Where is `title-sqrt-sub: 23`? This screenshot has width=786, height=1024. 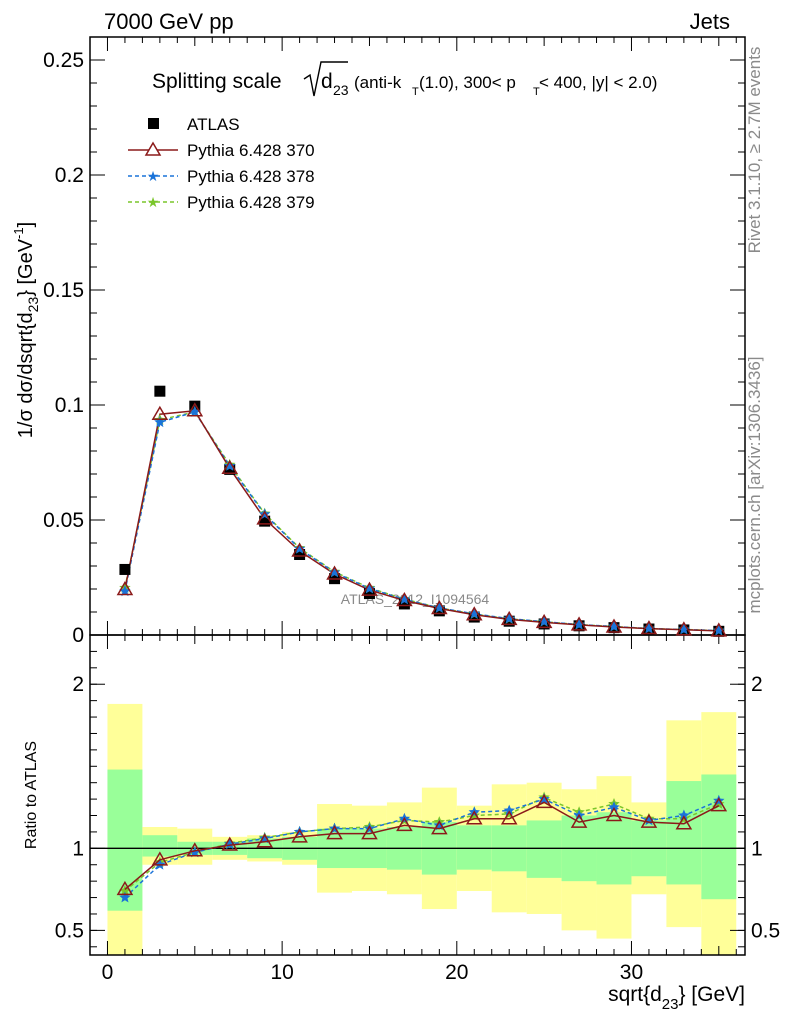 title-sqrt-sub: 23 is located at coordinates (341, 90).